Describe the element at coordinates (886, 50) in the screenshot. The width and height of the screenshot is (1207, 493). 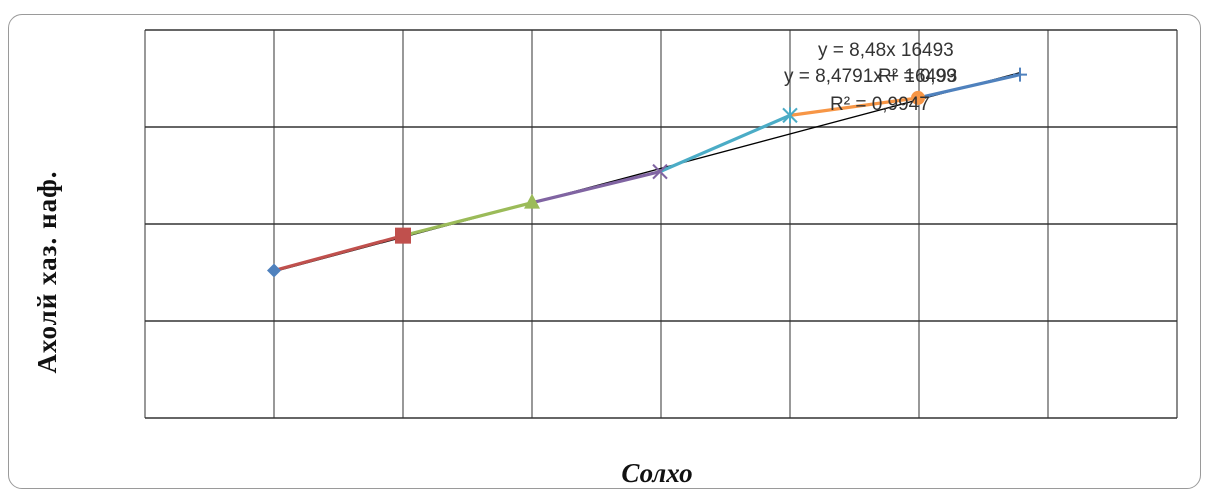
I see `annotation-equation-1: y = 8,48x 16493` at that location.